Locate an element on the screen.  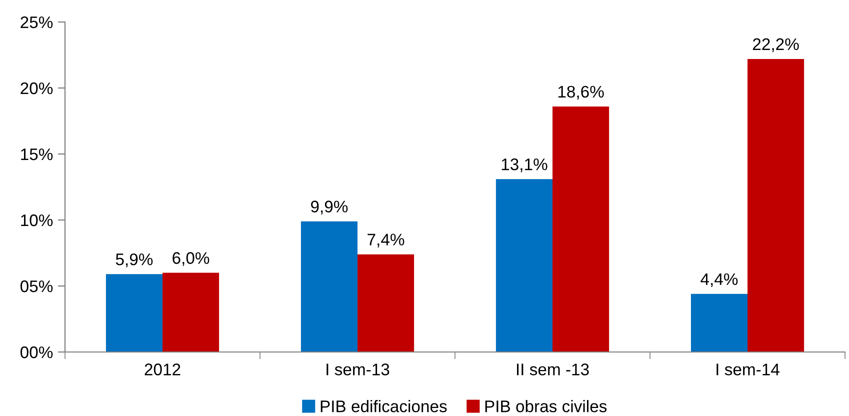
y-tick-label: 20% is located at coordinates (36, 88).